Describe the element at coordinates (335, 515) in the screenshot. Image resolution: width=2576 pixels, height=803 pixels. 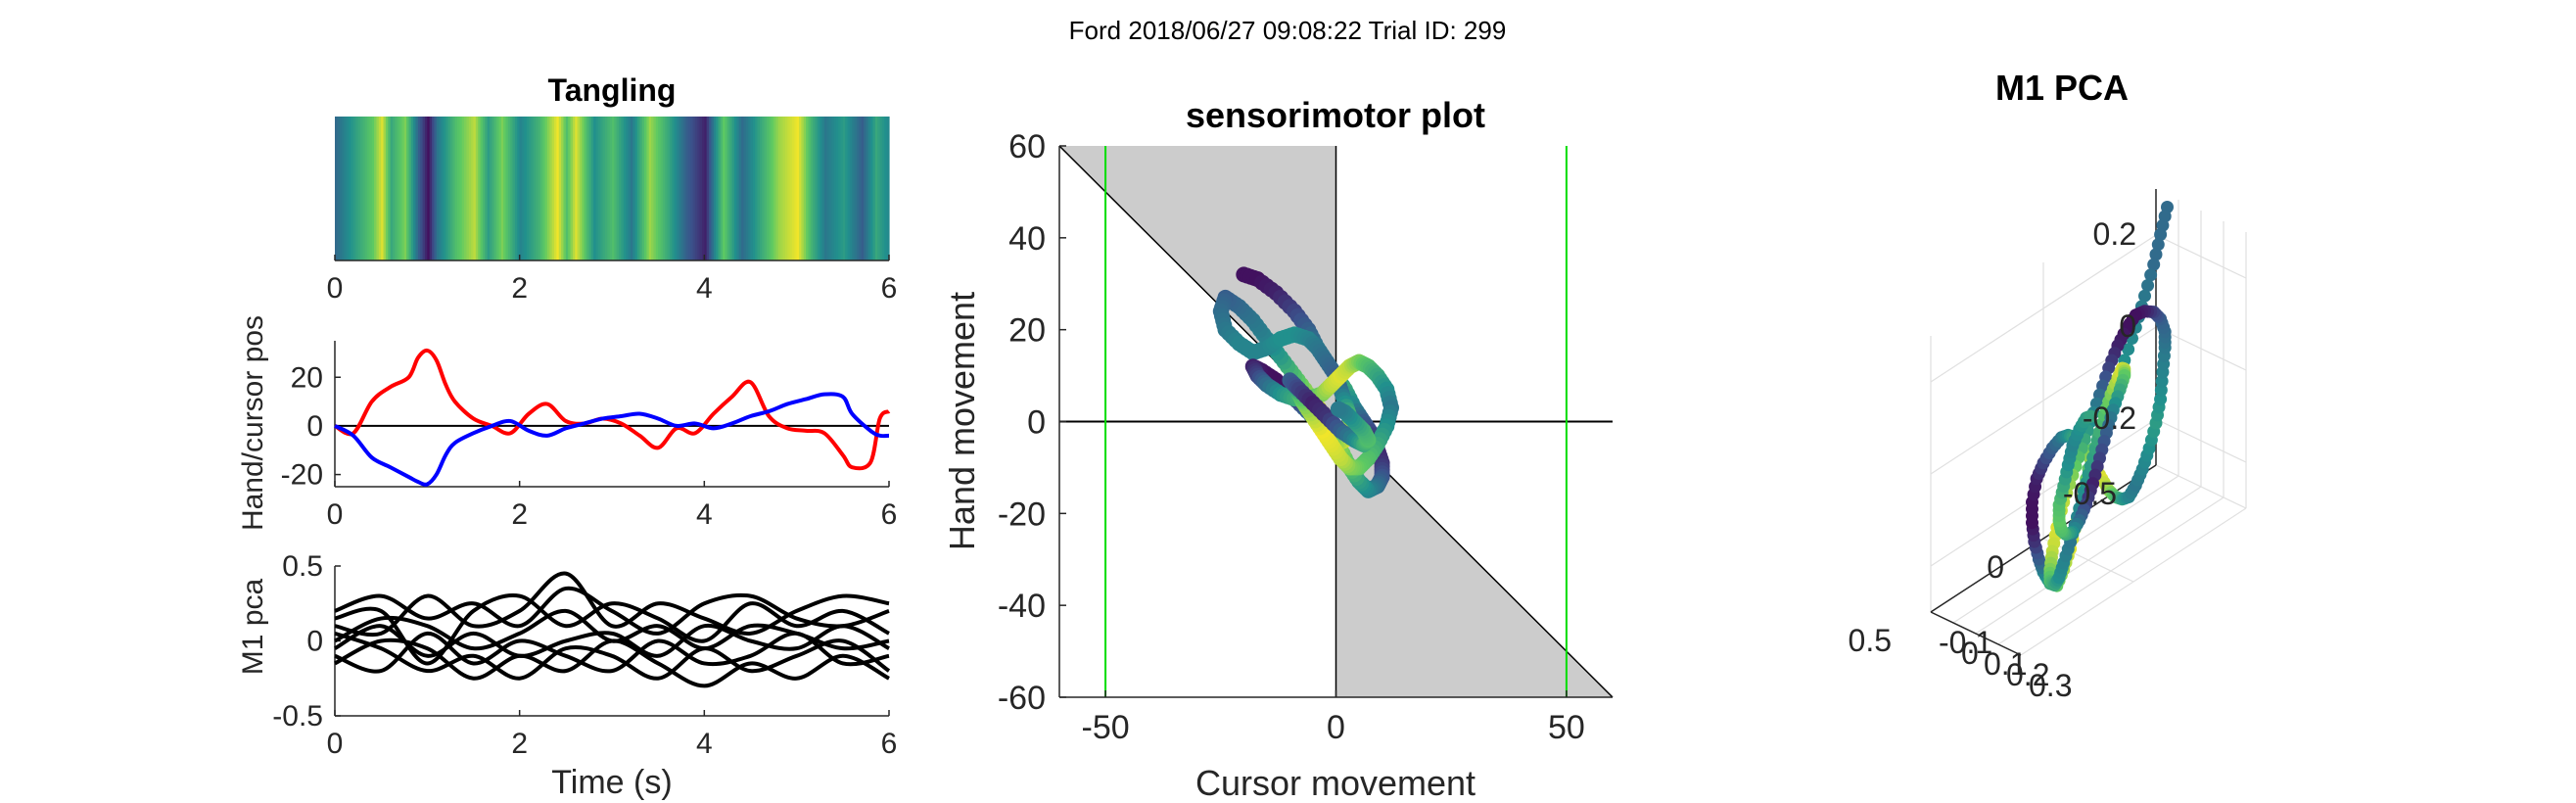
I see `handcursor-x-tick-label: 0` at that location.